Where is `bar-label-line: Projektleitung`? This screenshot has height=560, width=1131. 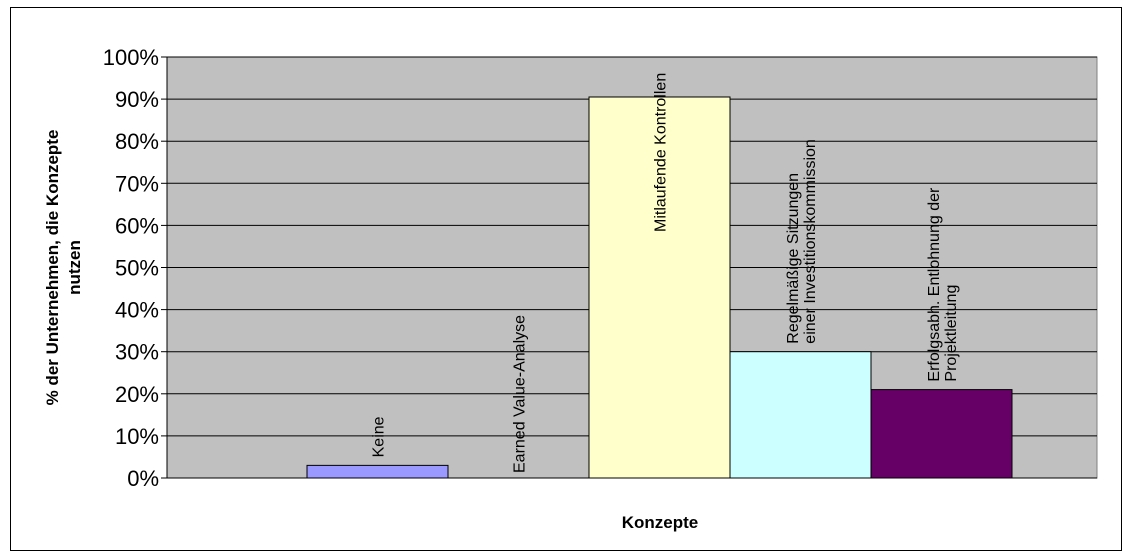
bar-label-line: Projektleitung is located at coordinates (951, 333).